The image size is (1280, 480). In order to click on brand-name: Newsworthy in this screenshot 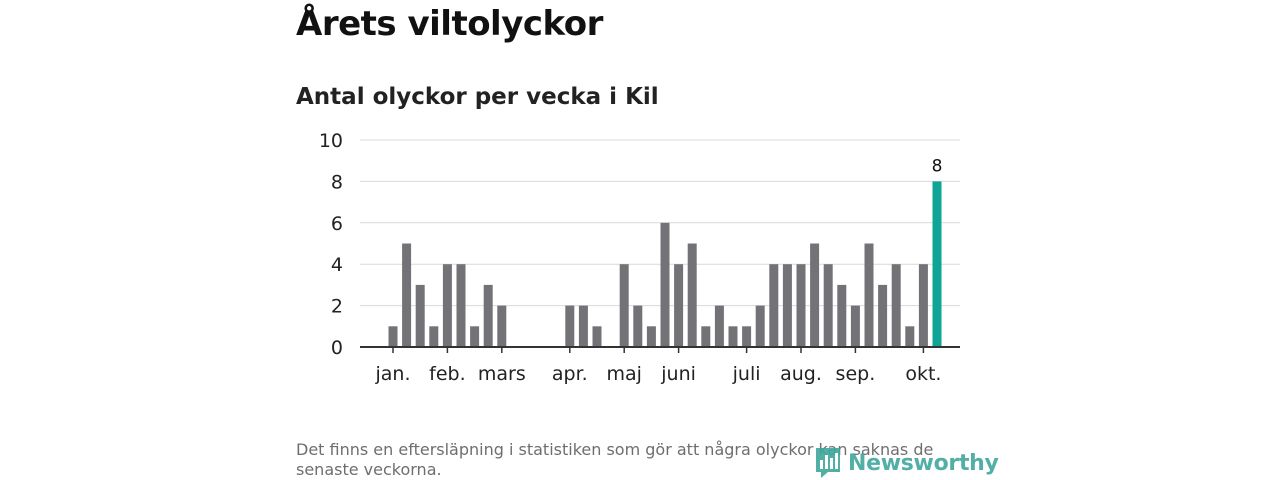, I will do `click(923, 463)`.